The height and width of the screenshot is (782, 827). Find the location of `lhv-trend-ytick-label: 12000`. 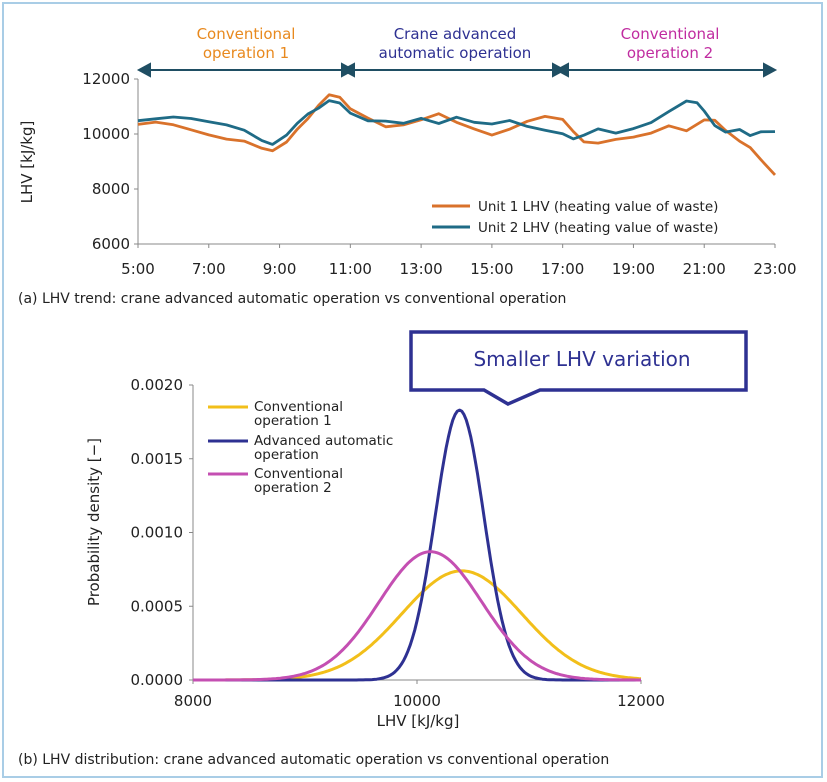

lhv-trend-ytick-label: 12000 is located at coordinates (106, 79).